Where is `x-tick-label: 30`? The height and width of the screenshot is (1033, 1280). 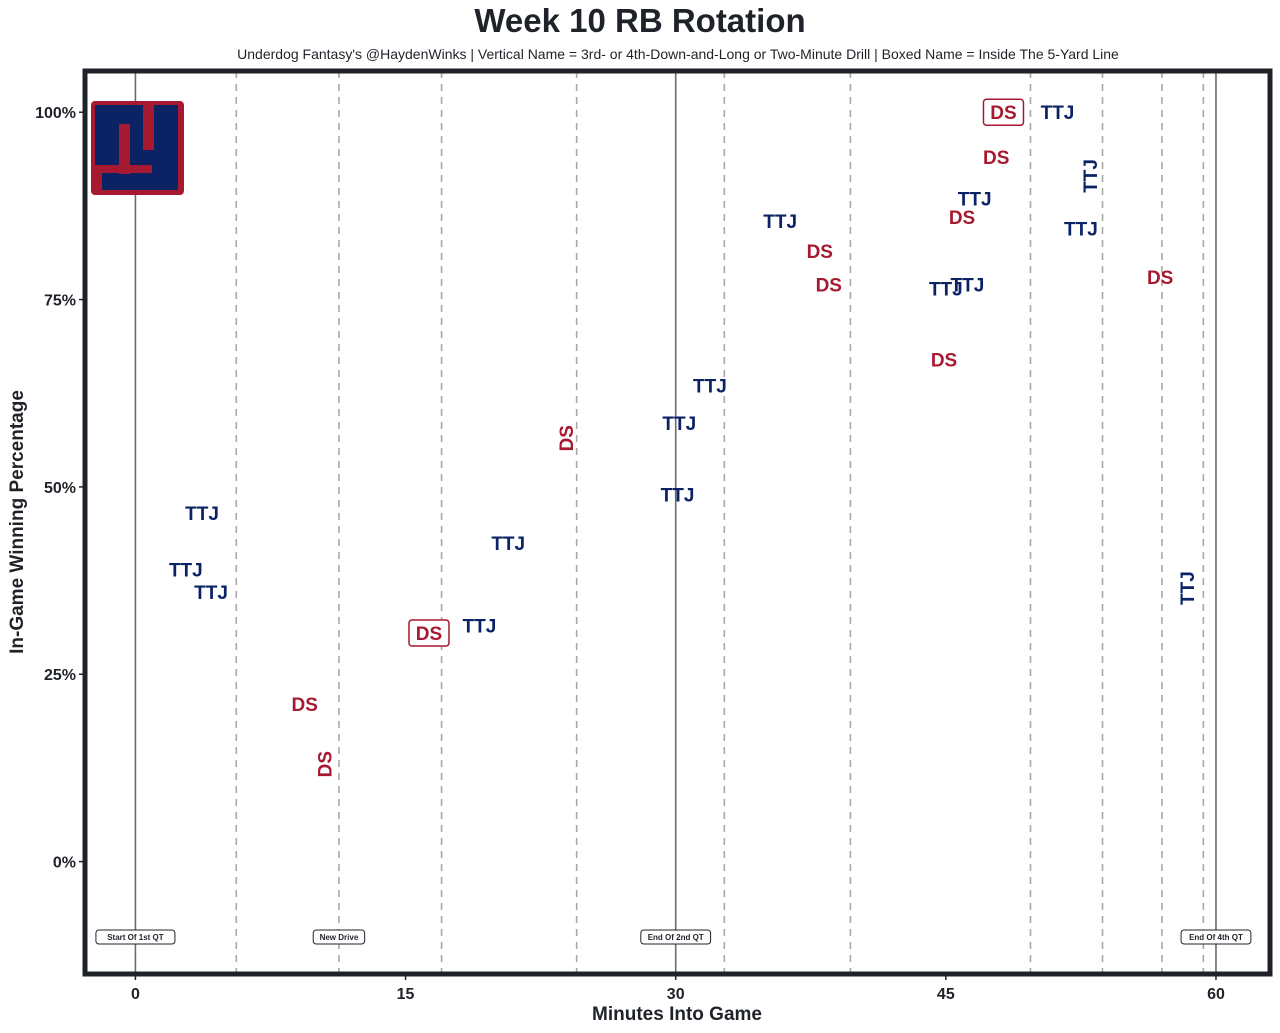 x-tick-label: 30 is located at coordinates (676, 994).